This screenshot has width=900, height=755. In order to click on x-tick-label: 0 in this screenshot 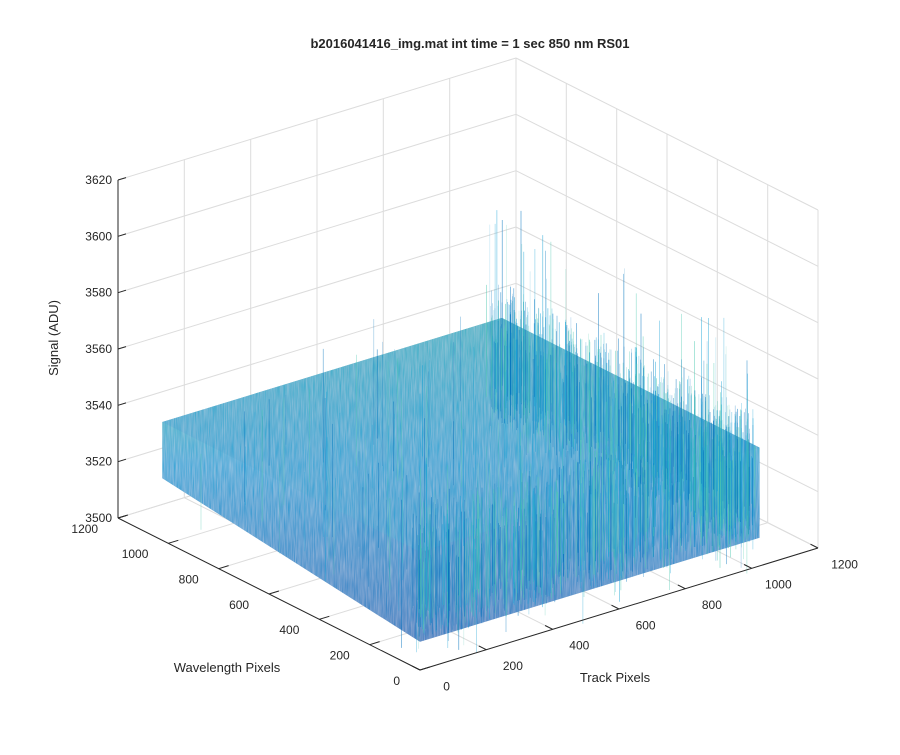, I will do `click(446, 686)`.